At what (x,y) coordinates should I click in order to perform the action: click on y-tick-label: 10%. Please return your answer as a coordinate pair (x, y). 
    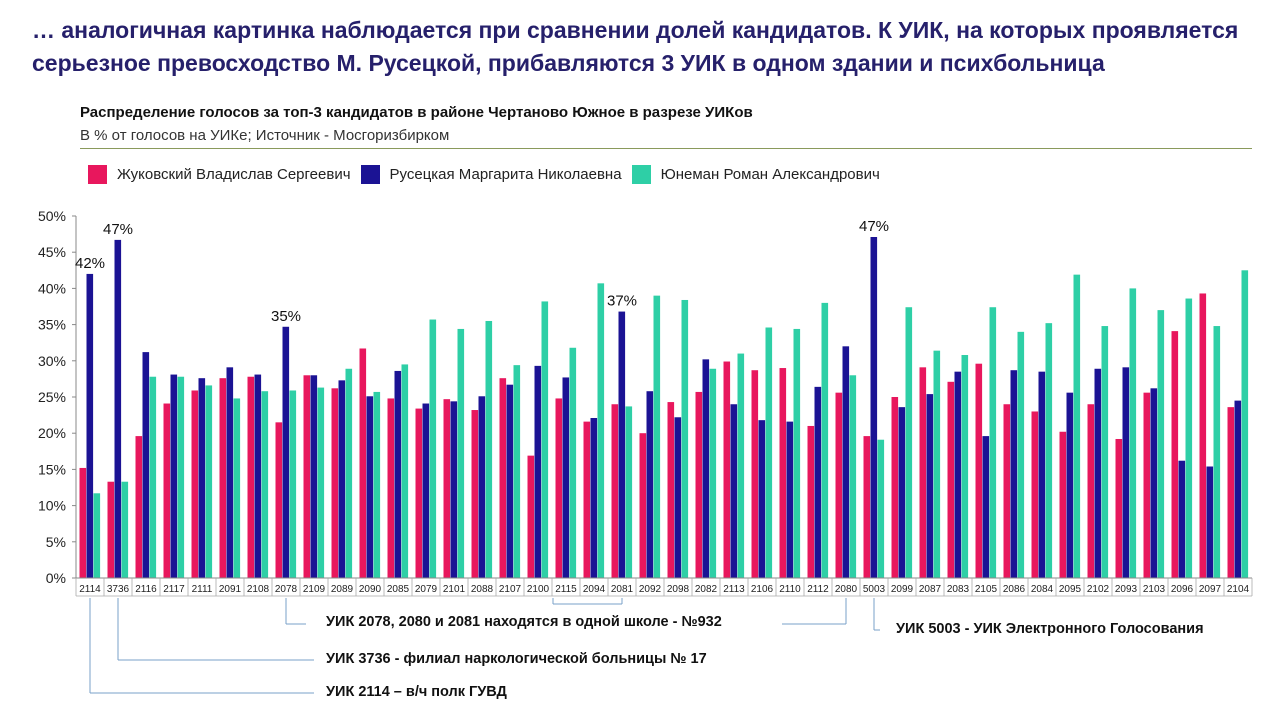
    Looking at the image, I should click on (52, 506).